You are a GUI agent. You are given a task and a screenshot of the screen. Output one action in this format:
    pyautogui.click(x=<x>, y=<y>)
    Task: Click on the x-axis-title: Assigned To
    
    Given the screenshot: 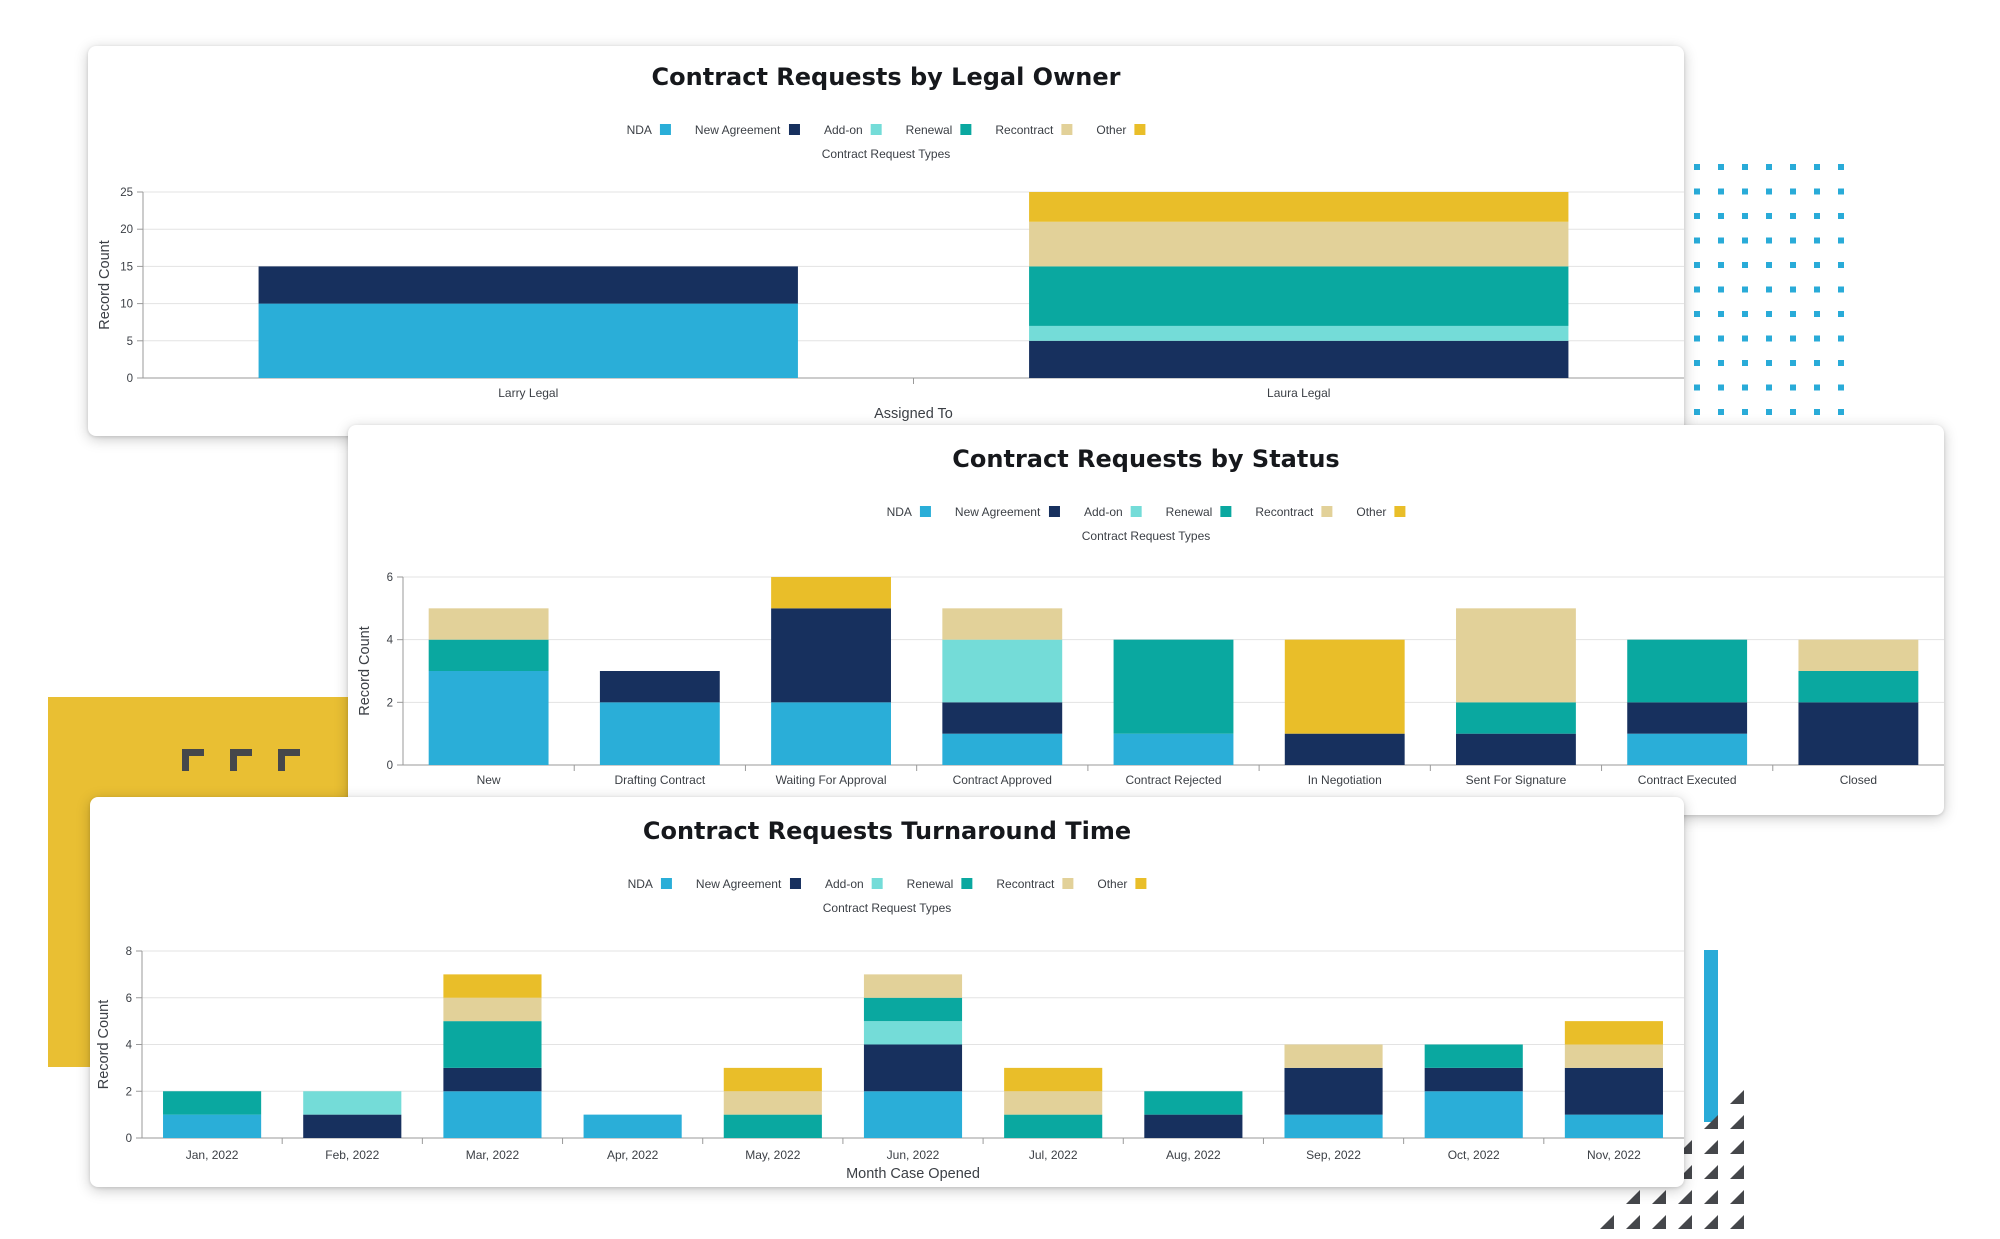 What is the action you would take?
    pyautogui.click(x=913, y=414)
    